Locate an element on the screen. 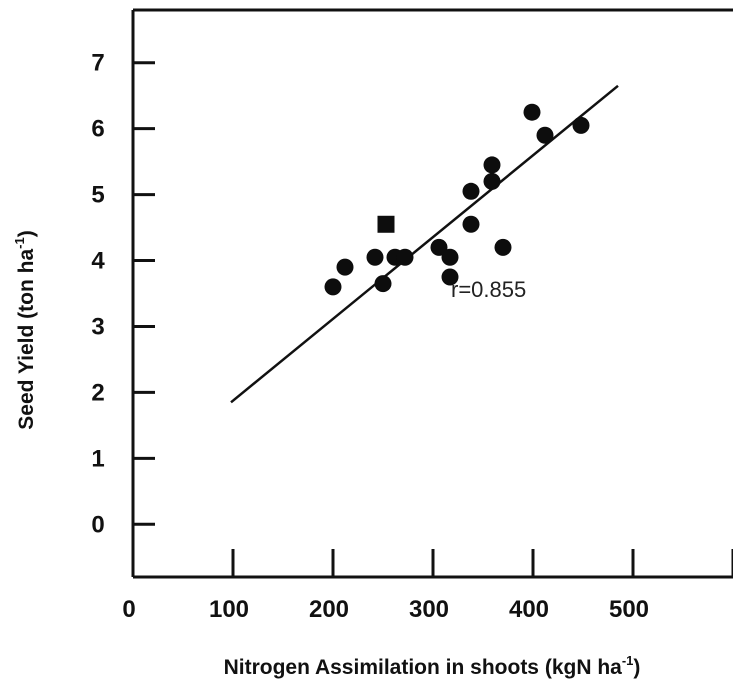  y-tick-label: 2 is located at coordinates (97, 392).